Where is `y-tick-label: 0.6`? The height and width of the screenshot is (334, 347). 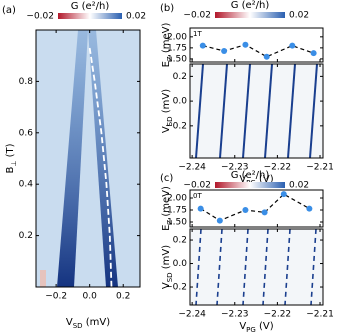
y-tick-label: 0.6 is located at coordinates (26, 133).